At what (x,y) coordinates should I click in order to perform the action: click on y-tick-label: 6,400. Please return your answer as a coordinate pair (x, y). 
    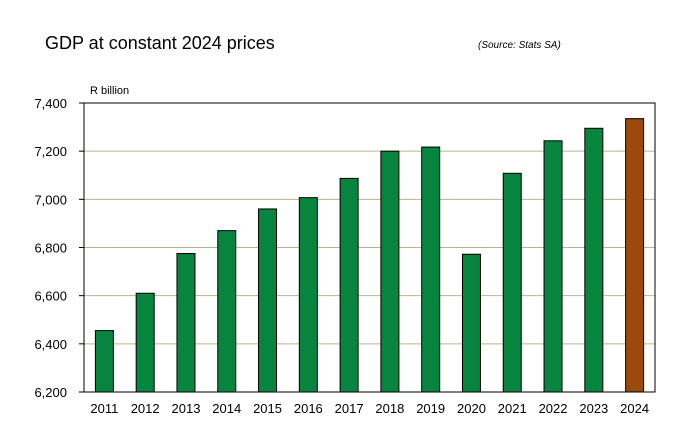
    Looking at the image, I should click on (50, 344).